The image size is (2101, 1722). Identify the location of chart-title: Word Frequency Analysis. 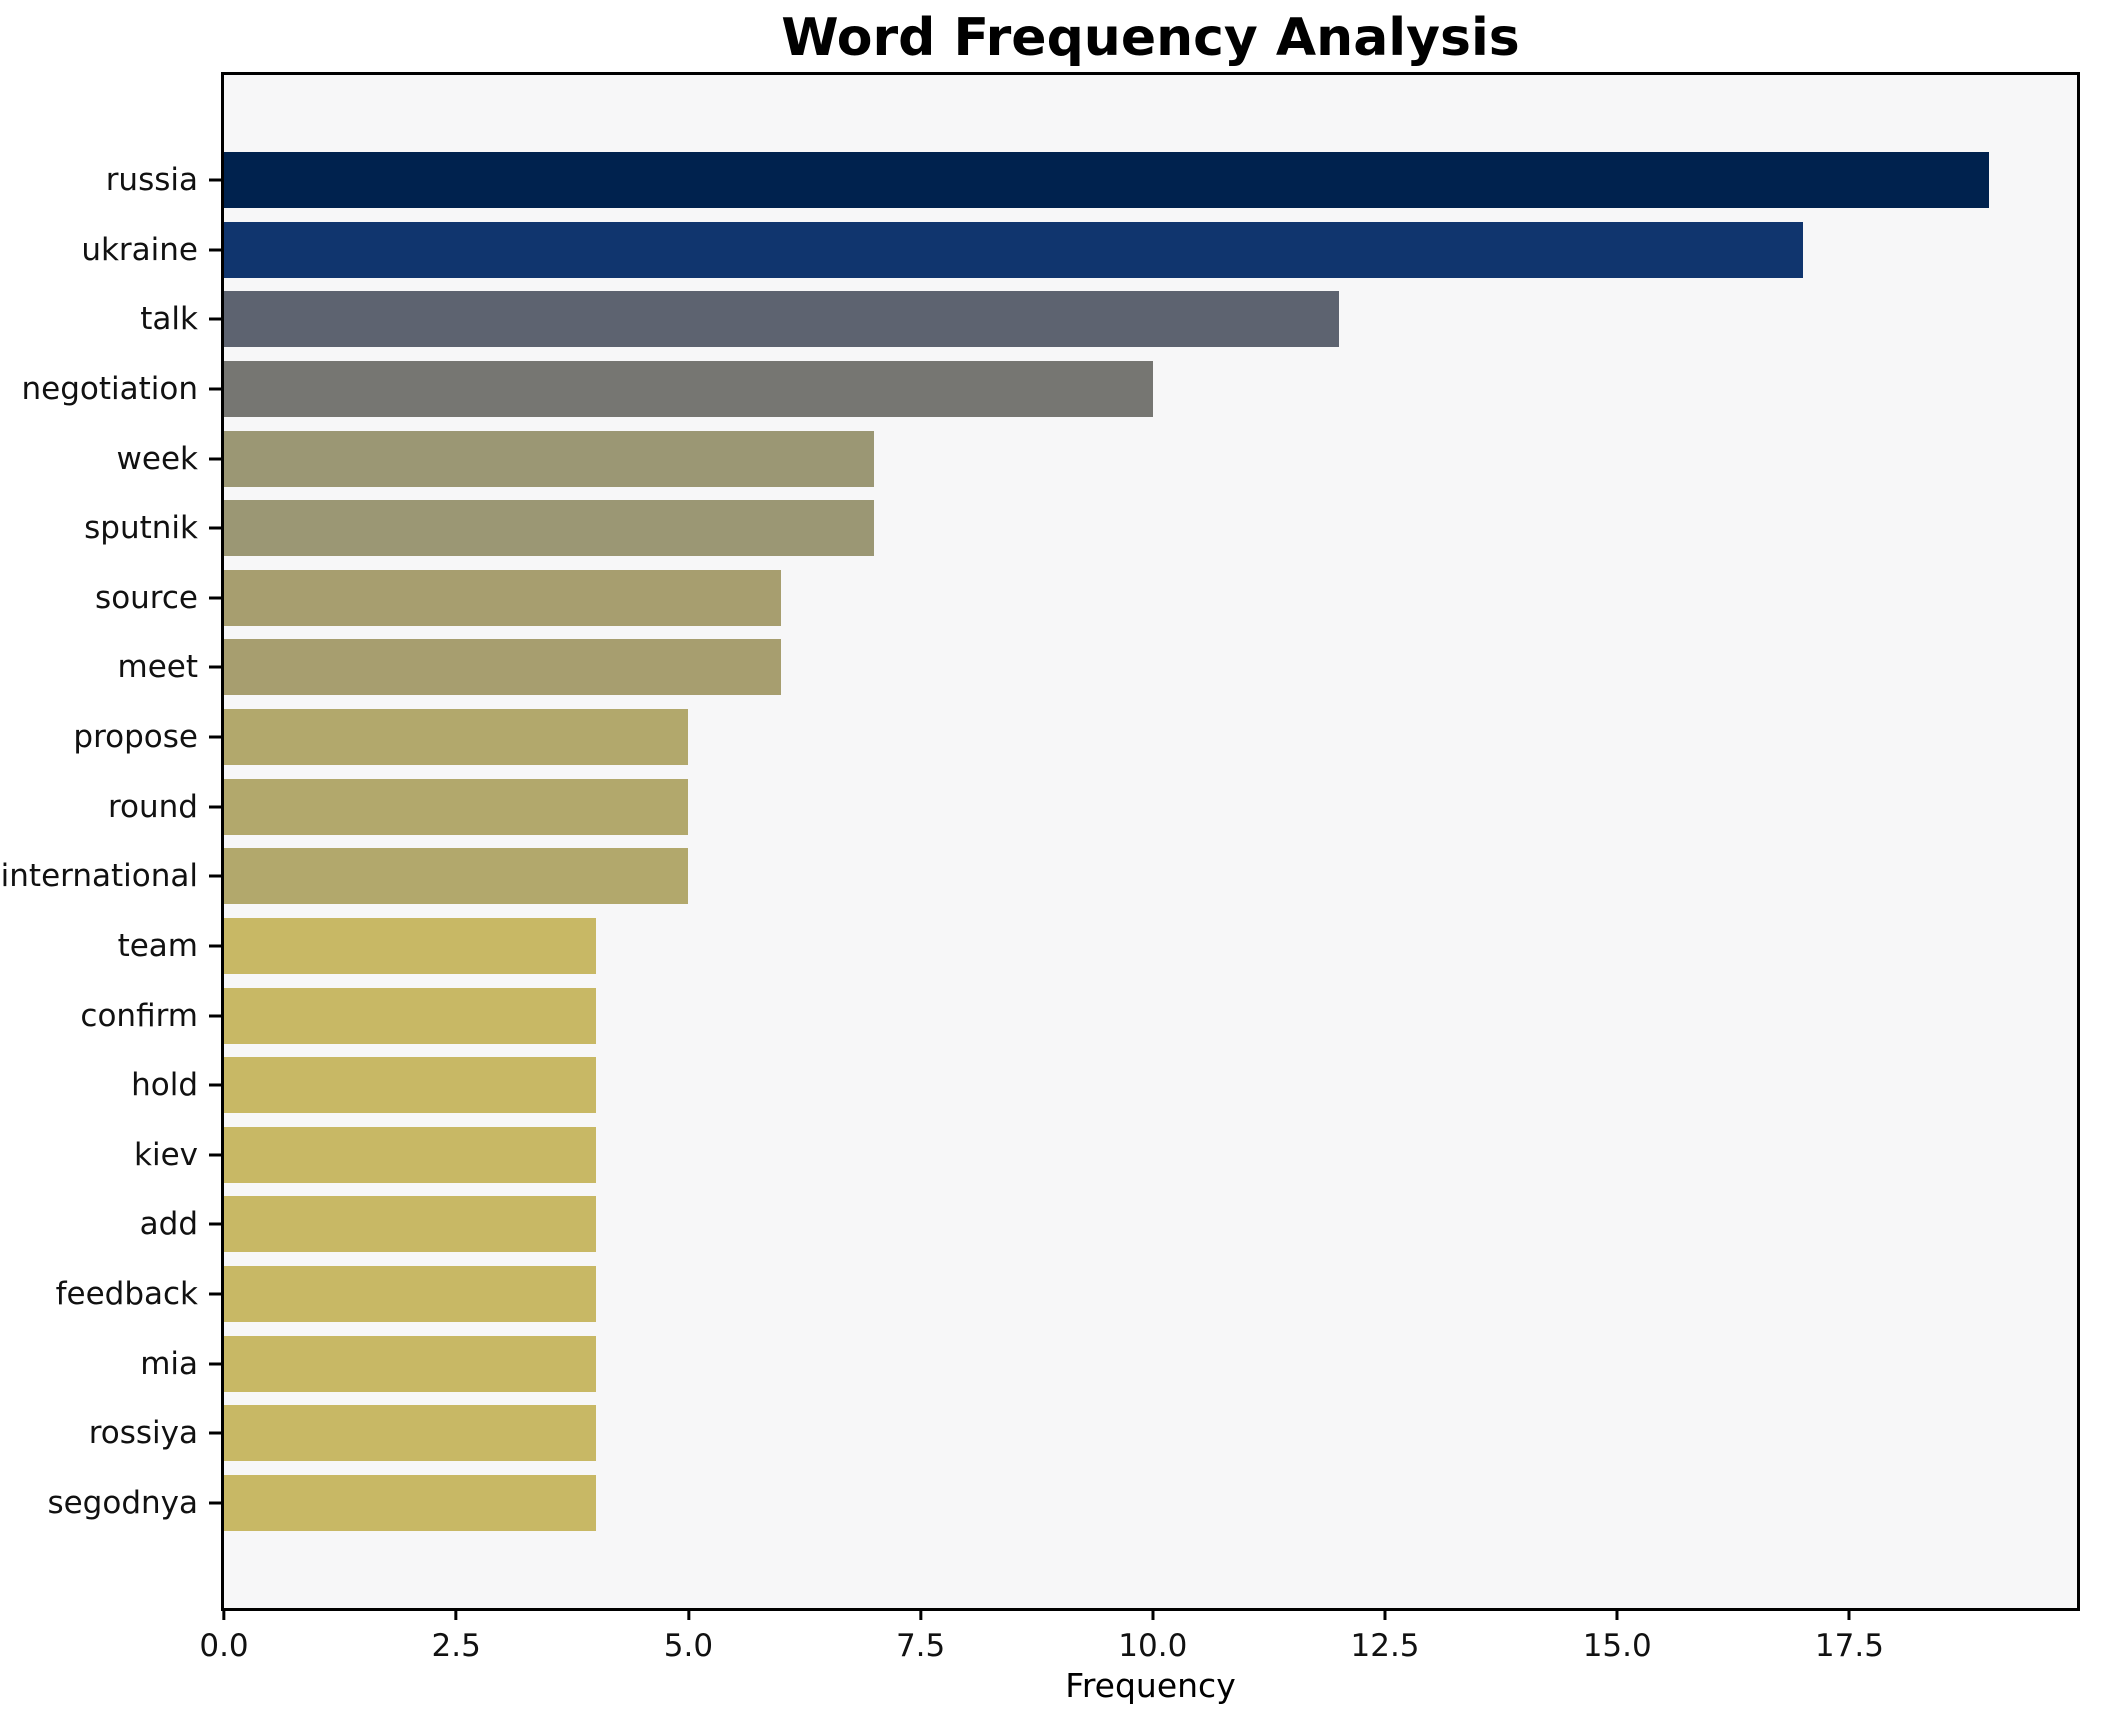
(1150, 38).